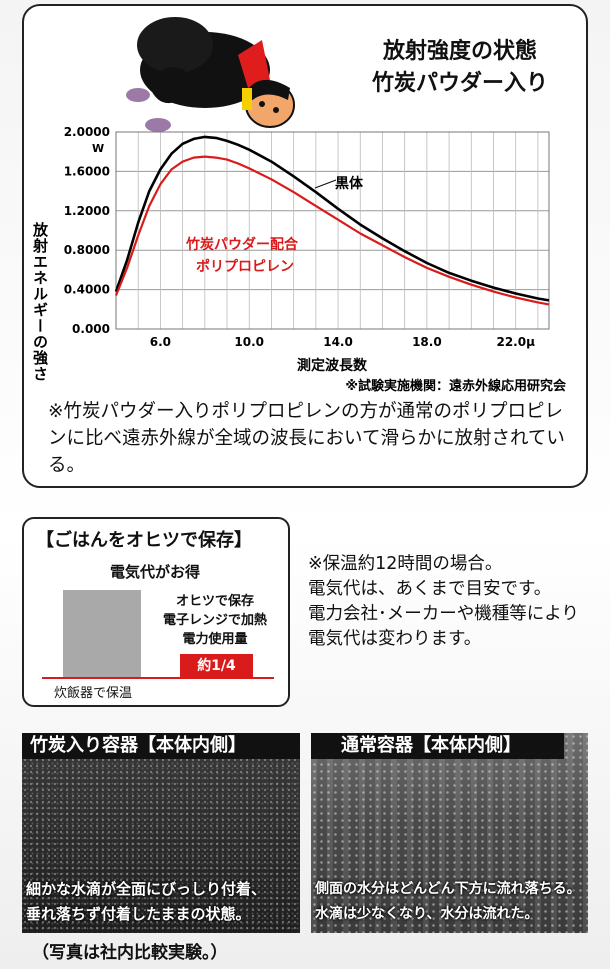 The image size is (610, 969). Describe the element at coordinates (249, 342) in the screenshot. I see `x-tick-label: 10.0` at that location.